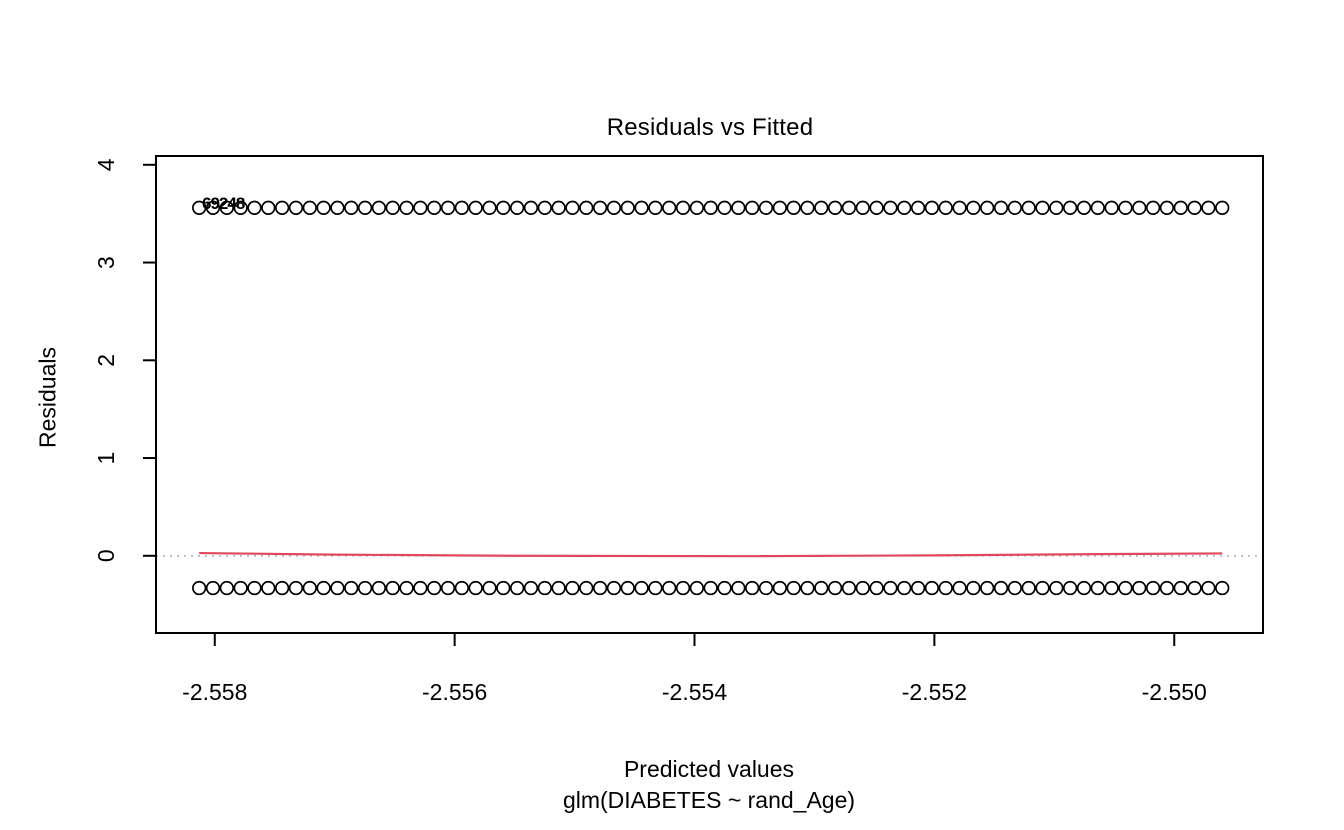  What do you see at coordinates (454, 692) in the screenshot?
I see `x-tick-label: -2.556` at bounding box center [454, 692].